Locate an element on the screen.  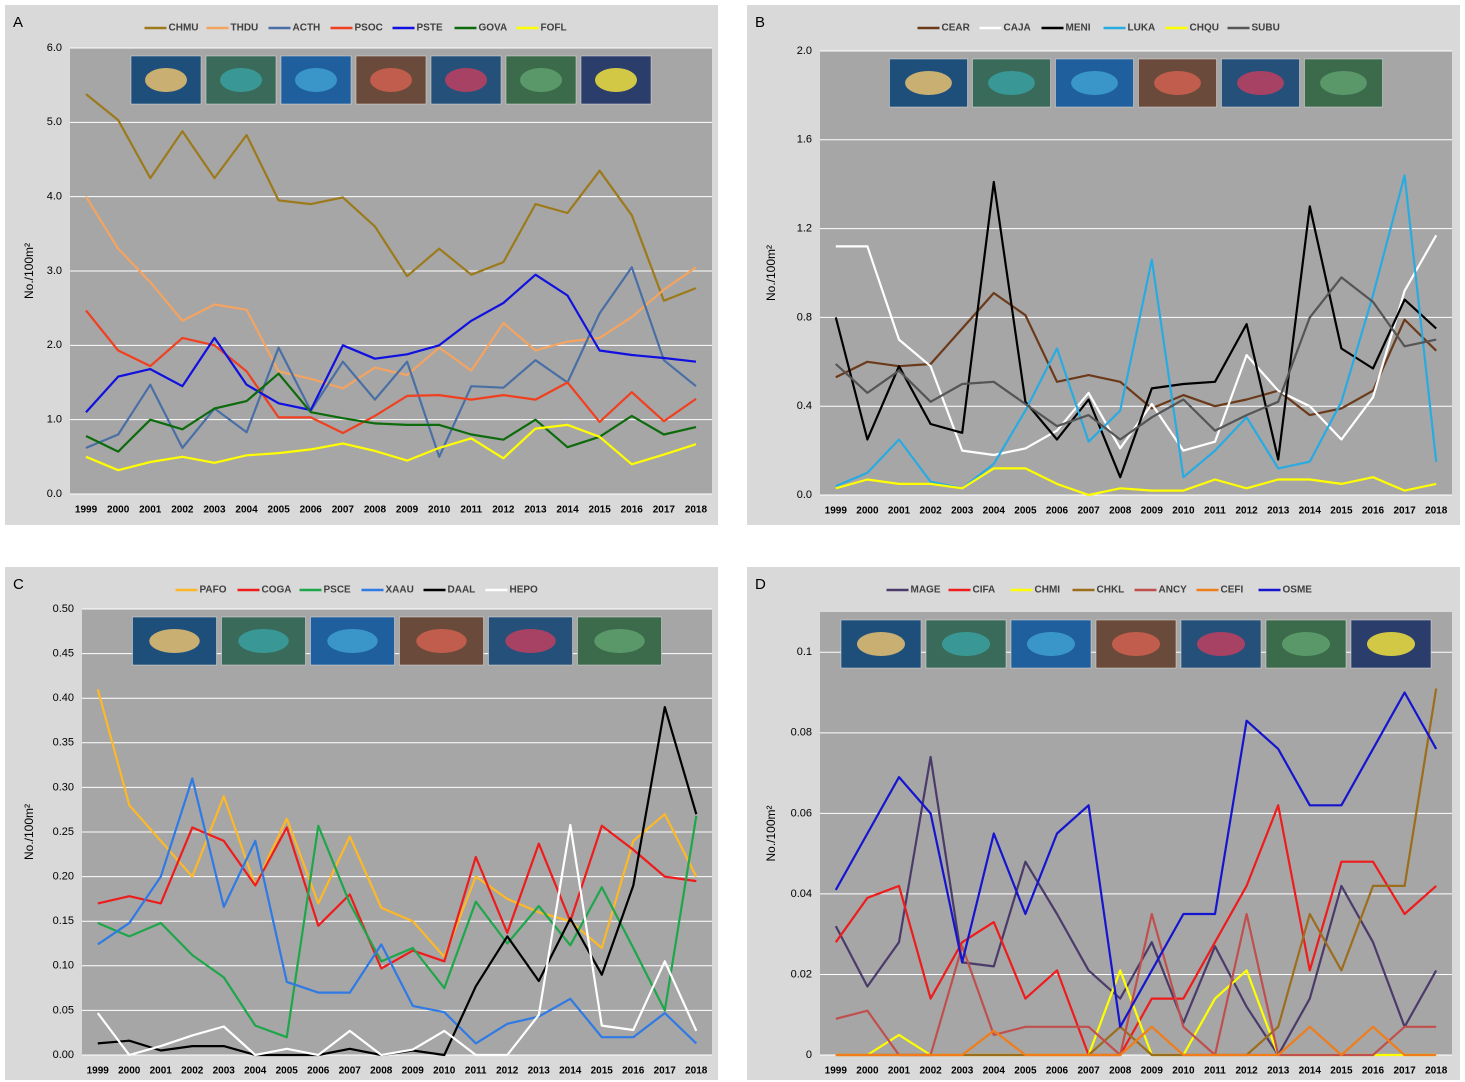
panel-letter: B is located at coordinates (760, 22).